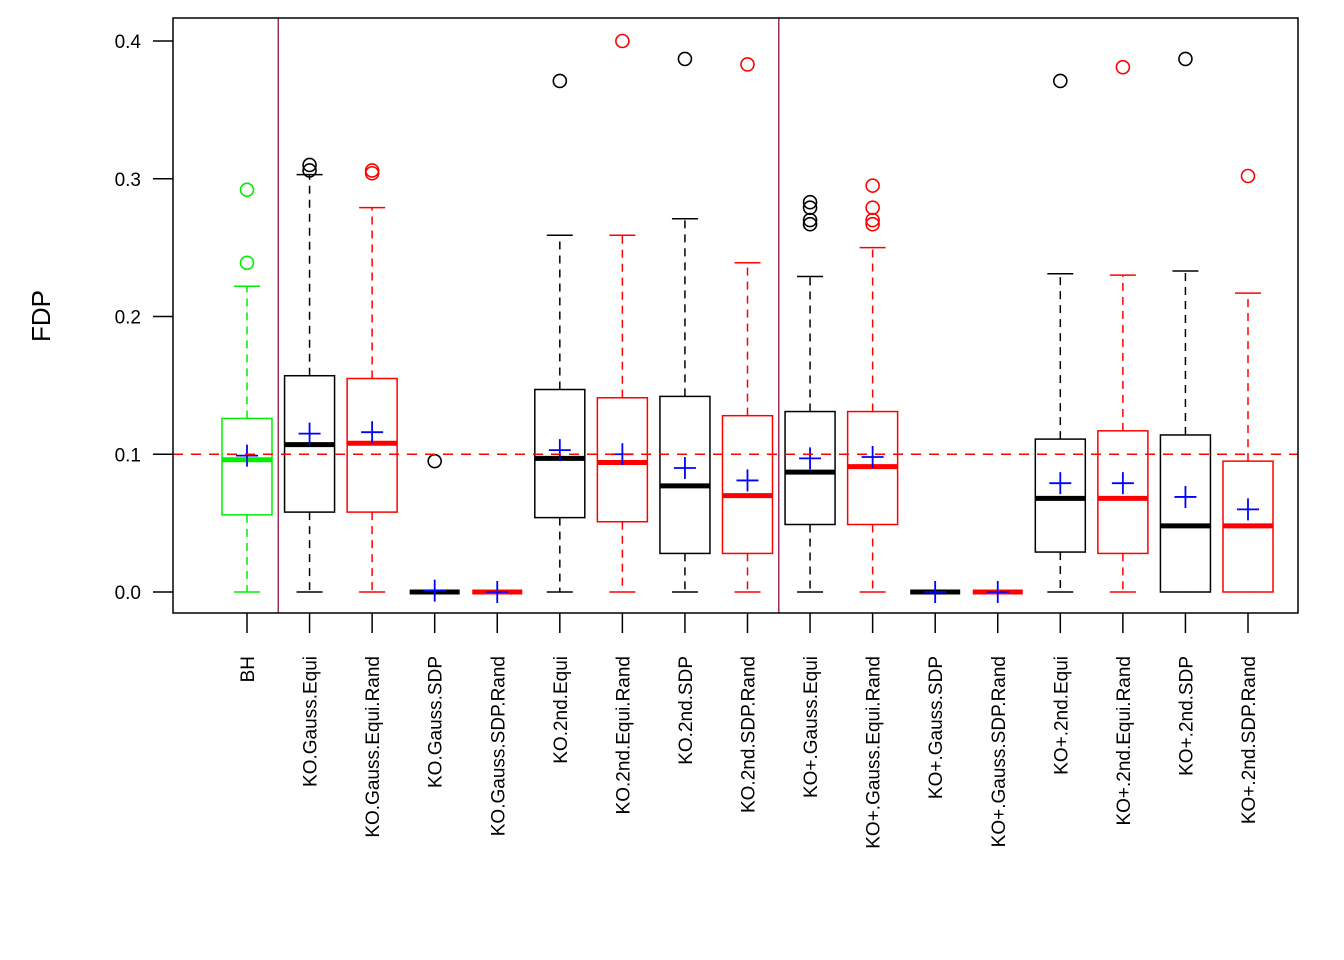 This screenshot has height=960, width=1344. I want to click on x-tick-label: KO.Gauss.SDP, so click(436, 722).